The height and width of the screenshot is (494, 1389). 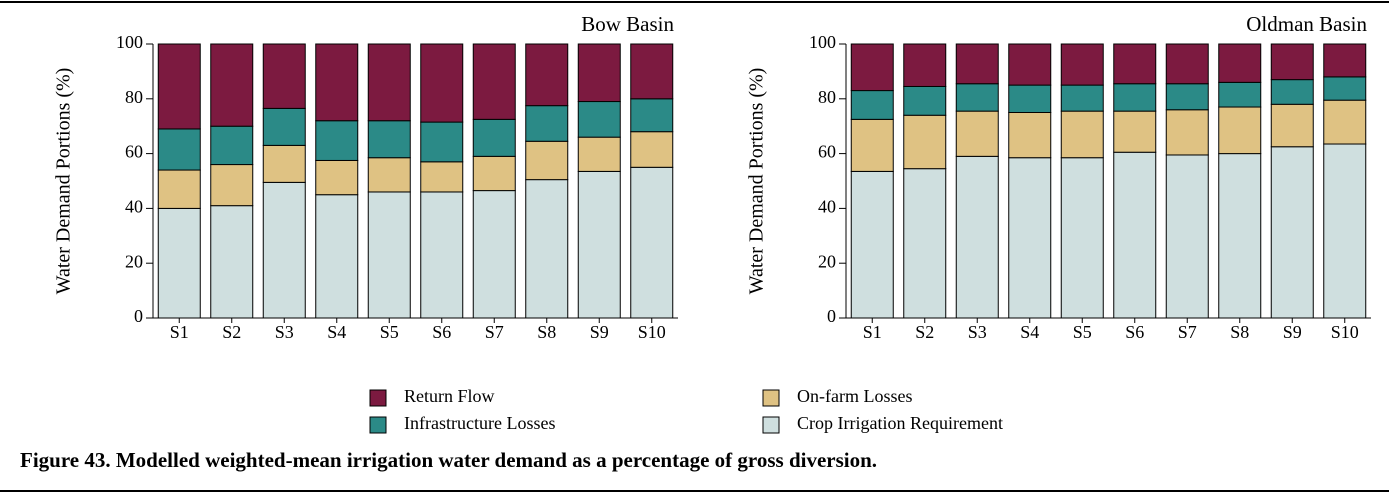 I want to click on legend-label: Return Flow, so click(x=449, y=396).